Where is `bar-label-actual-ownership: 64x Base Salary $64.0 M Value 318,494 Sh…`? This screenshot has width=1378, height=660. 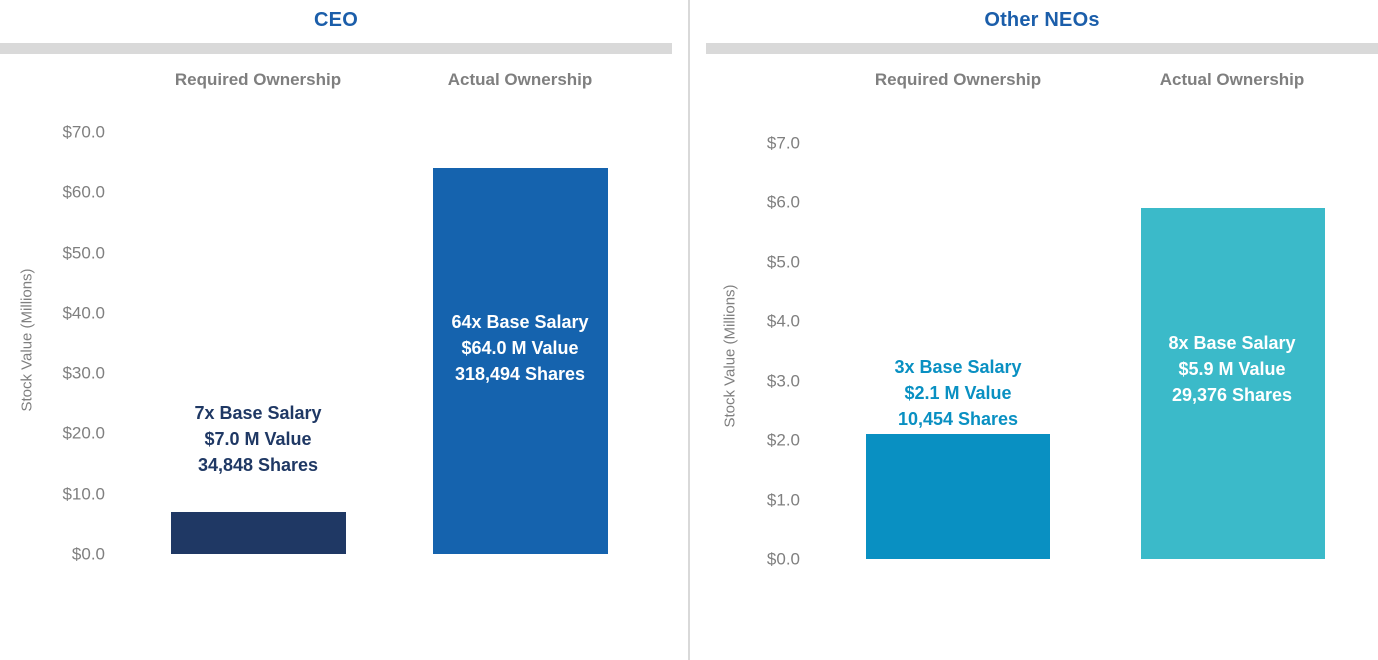
bar-label-actual-ownership: 64x Base Salary $64.0 M Value 318,494 Sh… is located at coordinates (520, 348).